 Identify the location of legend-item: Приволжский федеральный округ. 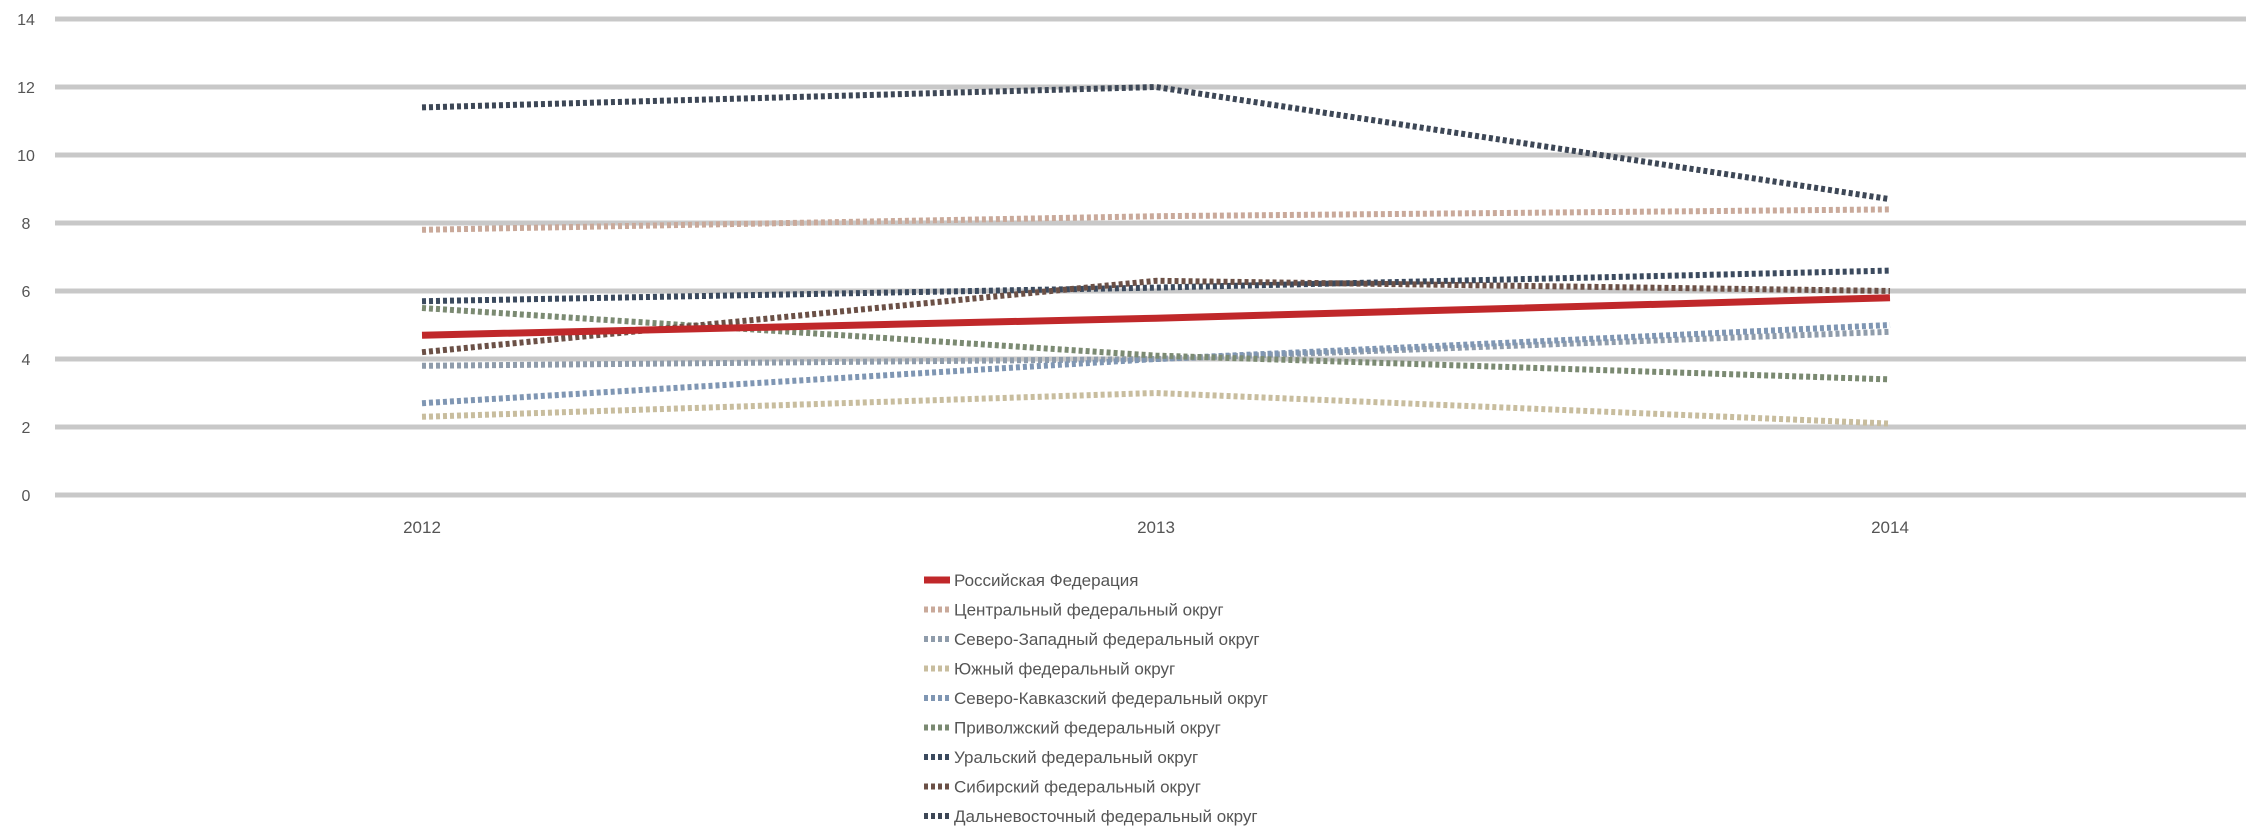
(1072, 728).